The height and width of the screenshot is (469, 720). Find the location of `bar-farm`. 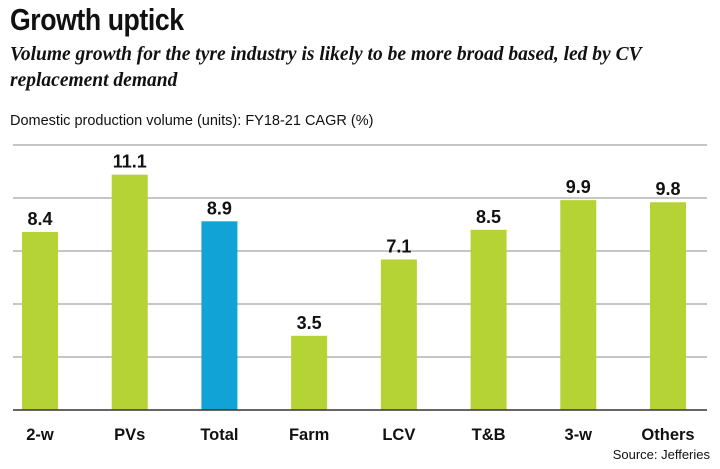

bar-farm is located at coordinates (309, 372).